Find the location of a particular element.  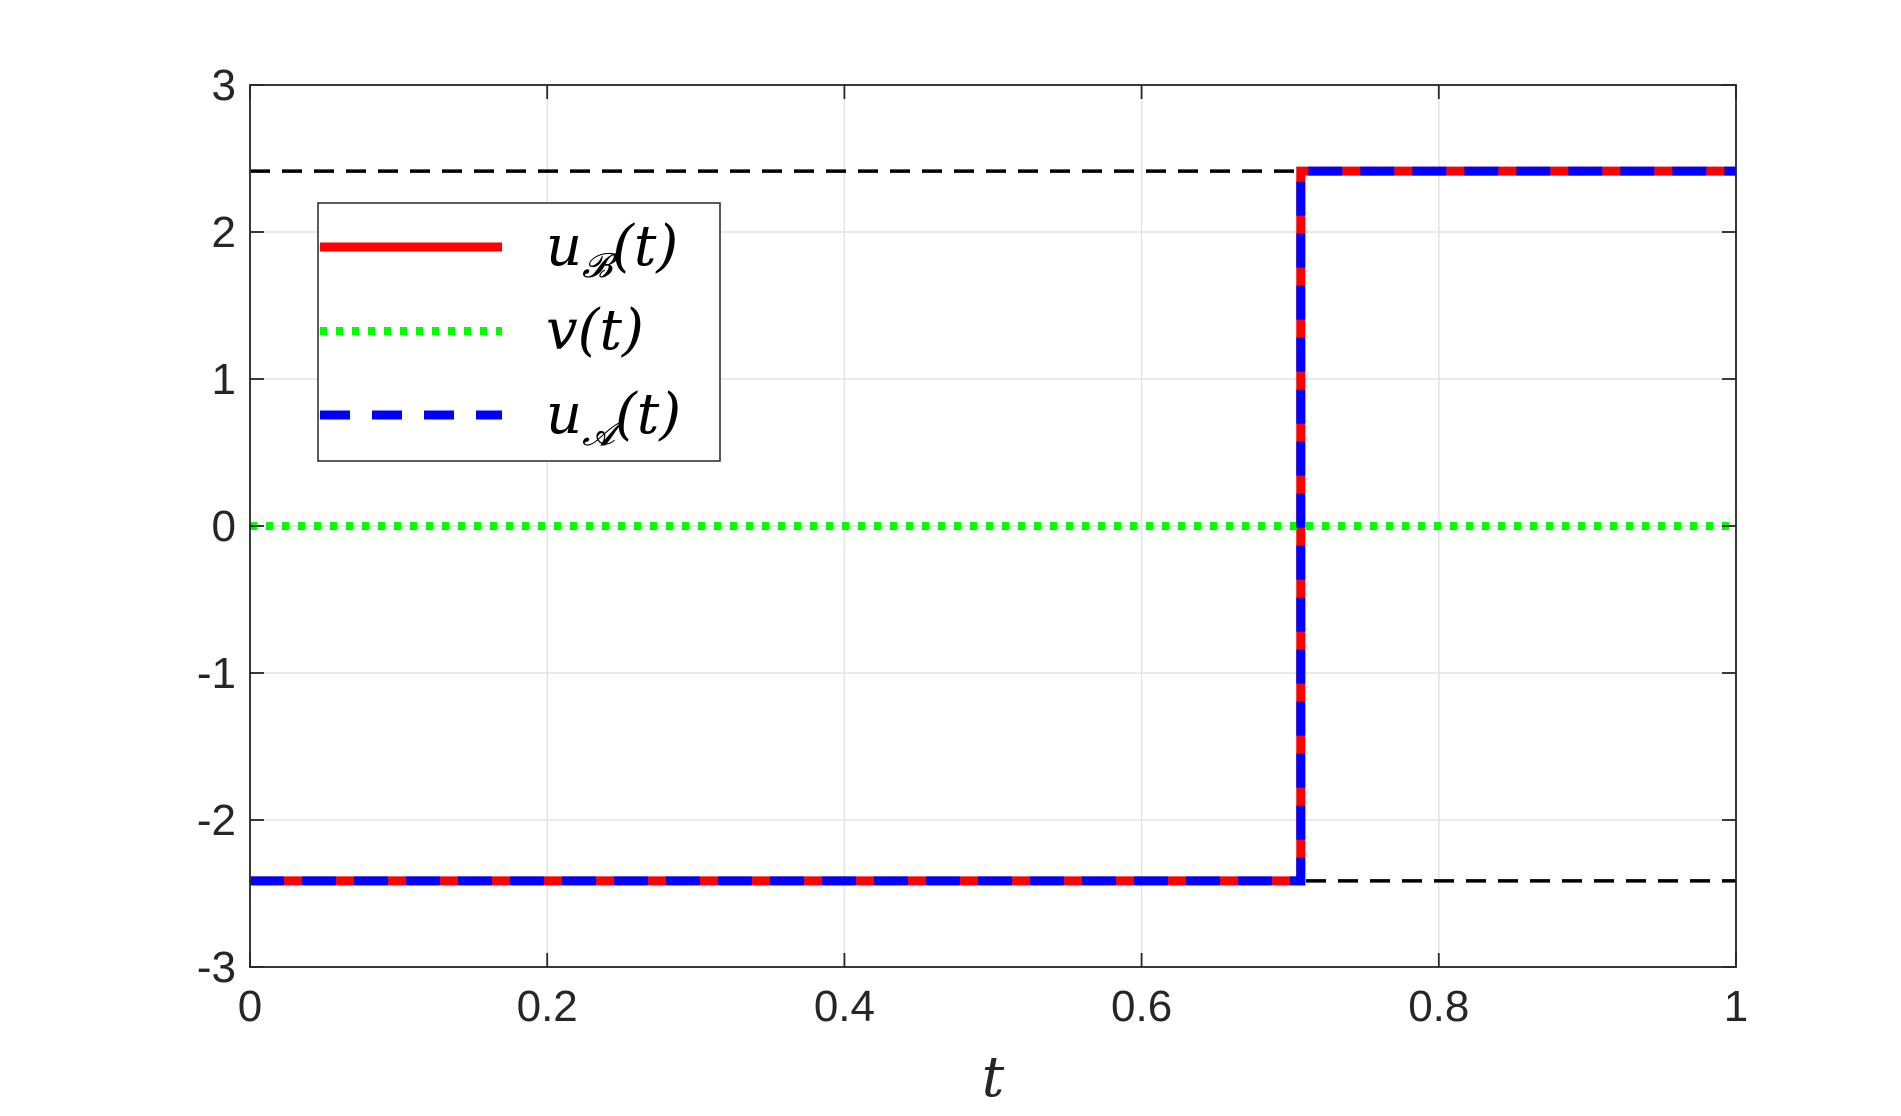

x-tick-label-3: 0.6 is located at coordinates (1141, 1006).